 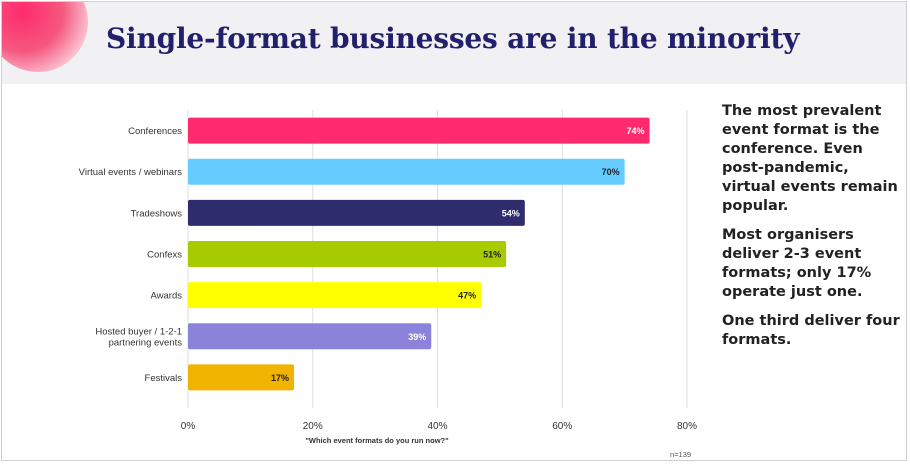 I want to click on category-label: Hosted buyer / 1-2-1, so click(x=138, y=331).